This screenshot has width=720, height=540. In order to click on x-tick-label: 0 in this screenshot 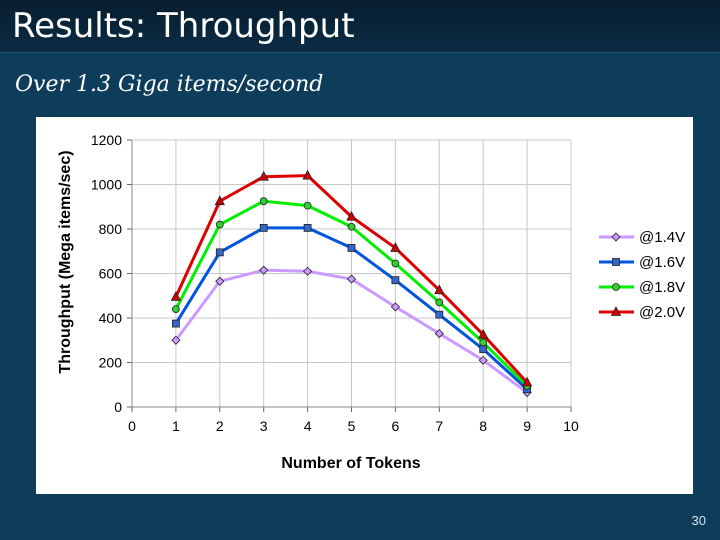, I will do `click(132, 426)`.